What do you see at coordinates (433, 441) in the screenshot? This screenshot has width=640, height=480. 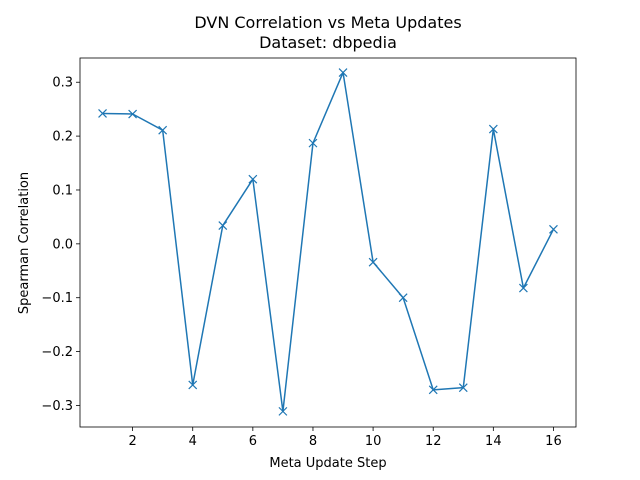 I see `x-tick-label: 12` at bounding box center [433, 441].